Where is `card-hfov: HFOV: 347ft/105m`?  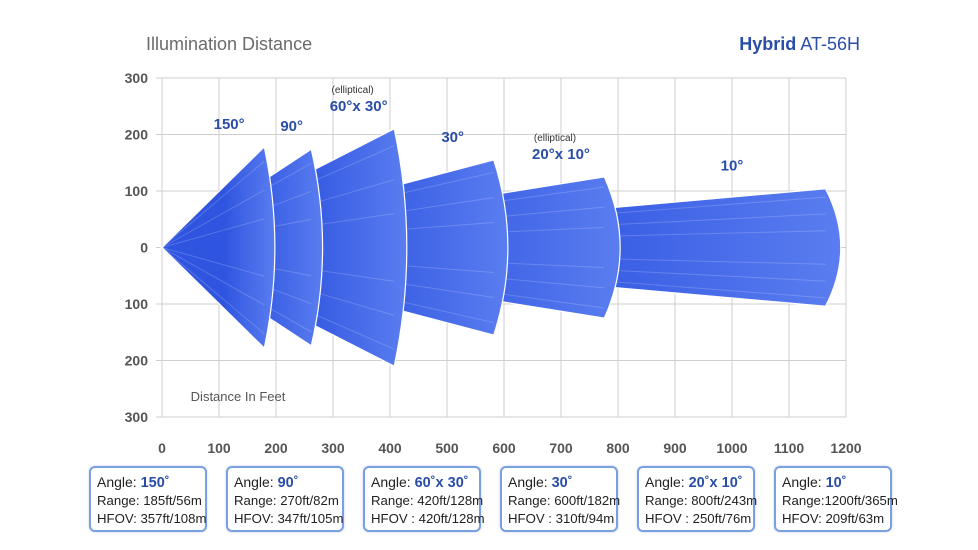 card-hfov: HFOV: 347ft/105m is located at coordinates (289, 518).